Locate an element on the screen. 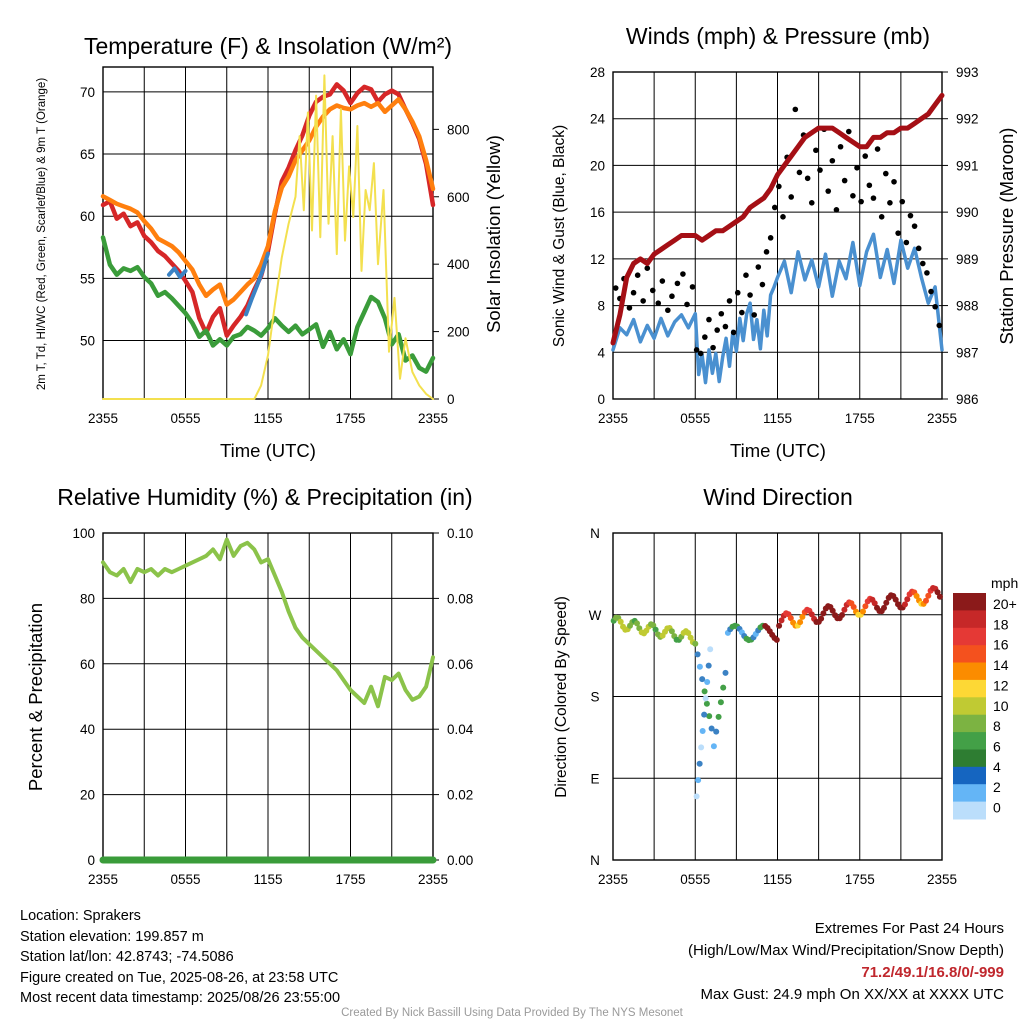  legend-label: 2 is located at coordinates (997, 787).